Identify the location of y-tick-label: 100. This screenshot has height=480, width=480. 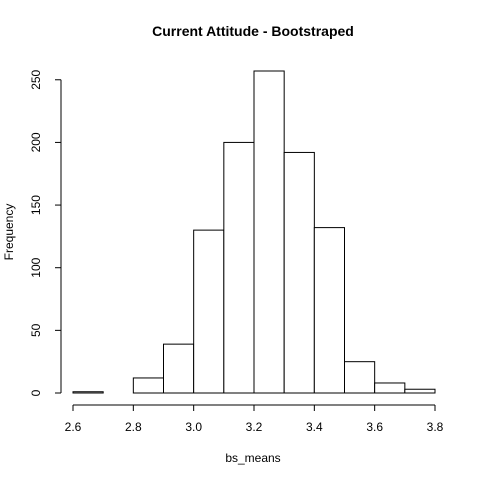
(36, 267).